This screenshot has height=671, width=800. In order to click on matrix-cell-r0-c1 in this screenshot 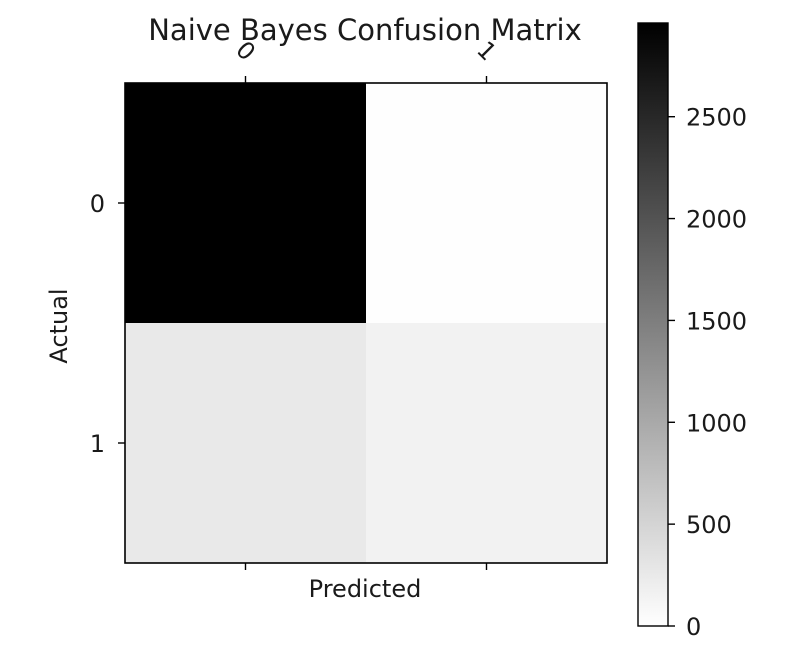, I will do `click(487, 203)`.